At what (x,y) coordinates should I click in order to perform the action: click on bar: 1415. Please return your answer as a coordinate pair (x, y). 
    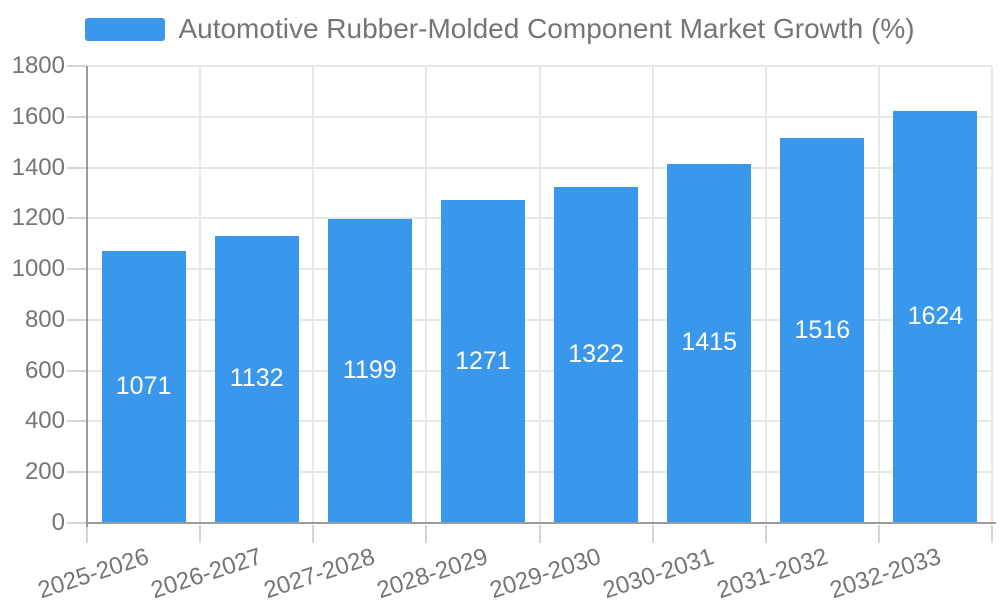
    Looking at the image, I should click on (709, 342).